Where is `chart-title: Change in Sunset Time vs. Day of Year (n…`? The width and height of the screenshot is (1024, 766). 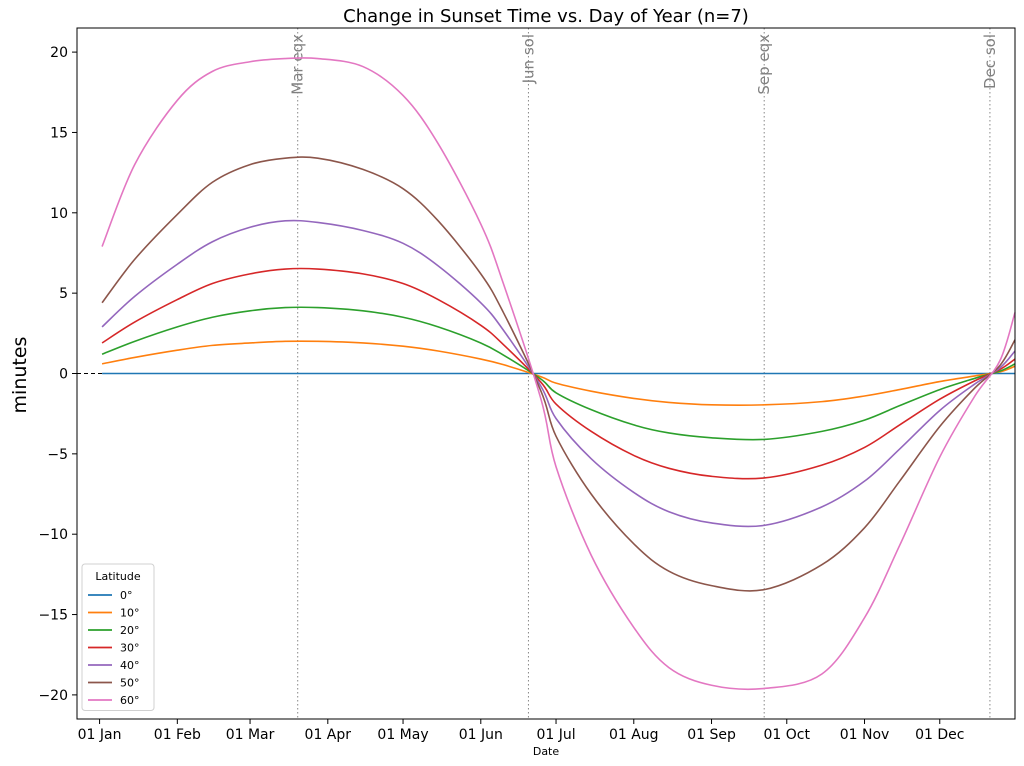 chart-title: Change in Sunset Time vs. Day of Year (n… is located at coordinates (546, 16).